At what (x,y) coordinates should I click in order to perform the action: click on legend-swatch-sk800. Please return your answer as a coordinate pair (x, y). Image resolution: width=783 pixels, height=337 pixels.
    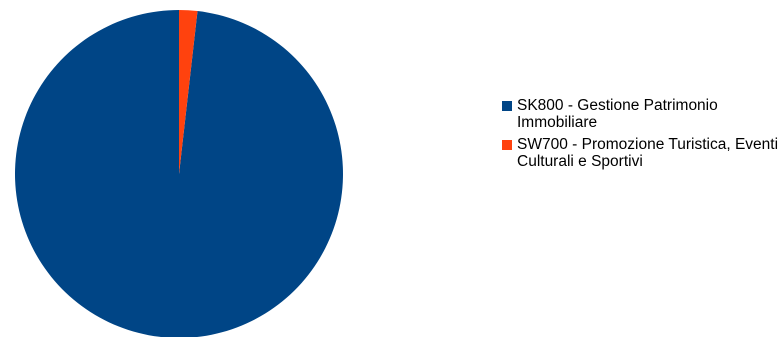
    Looking at the image, I should click on (507, 106).